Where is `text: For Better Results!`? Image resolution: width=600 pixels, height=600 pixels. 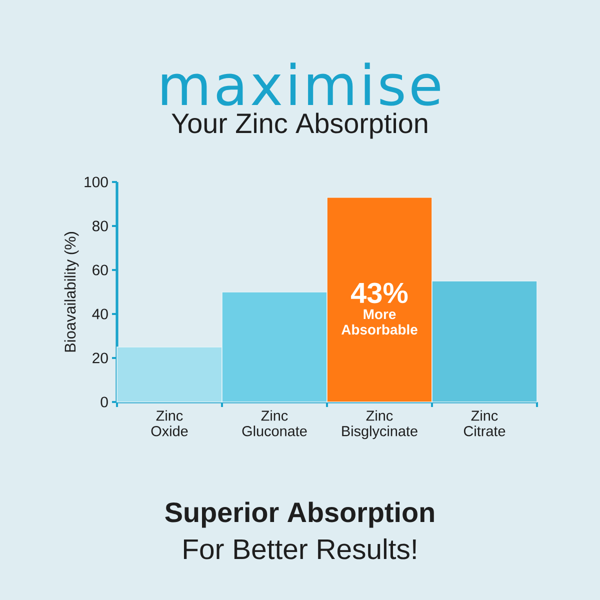 text: For Better Results! is located at coordinates (300, 549).